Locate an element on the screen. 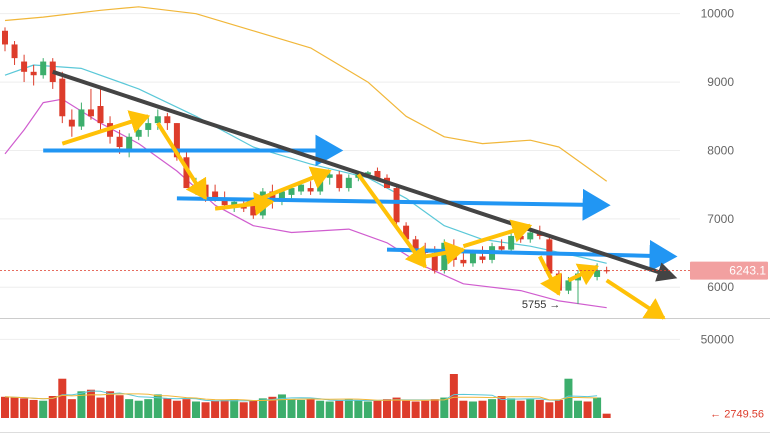  volume-tick-label: 50000 is located at coordinates (718, 339).